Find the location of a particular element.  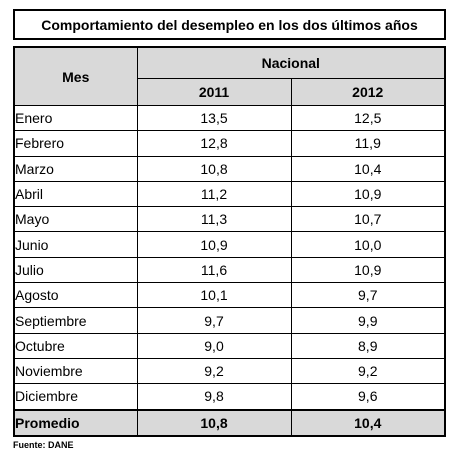

table-row: Enero 13,5 12,5 is located at coordinates (229, 118).